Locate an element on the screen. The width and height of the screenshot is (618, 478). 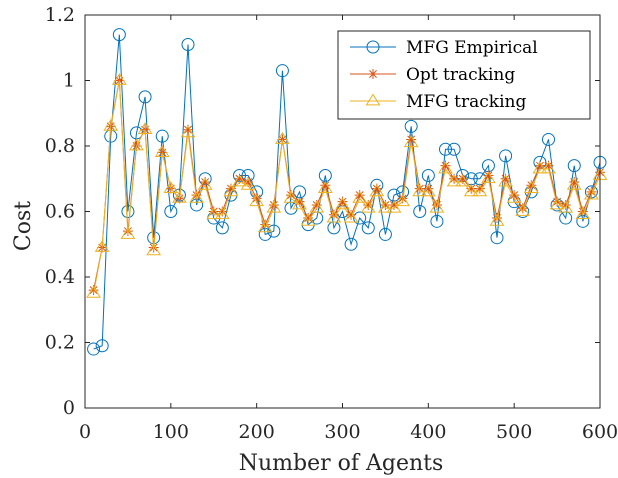
y-tick-label: 0.4 is located at coordinates (60, 277).